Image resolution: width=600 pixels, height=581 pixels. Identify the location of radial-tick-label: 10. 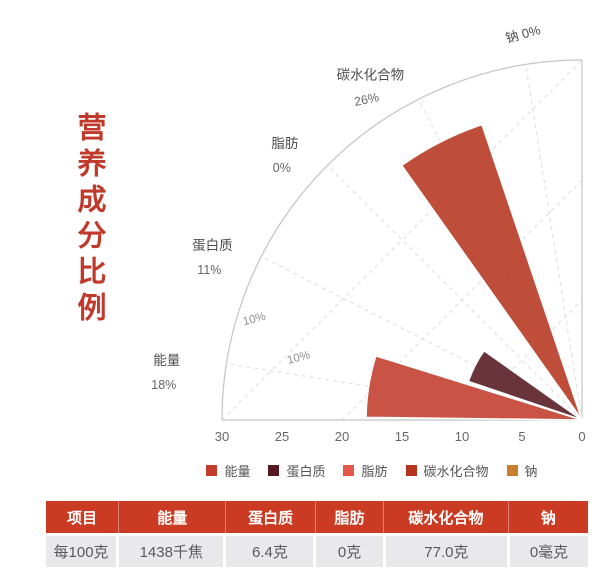
(462, 436).